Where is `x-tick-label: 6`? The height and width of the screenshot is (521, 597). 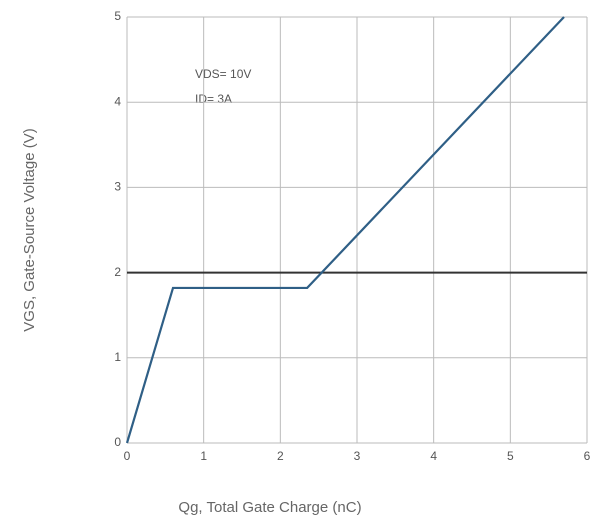 x-tick-label: 6 is located at coordinates (587, 456).